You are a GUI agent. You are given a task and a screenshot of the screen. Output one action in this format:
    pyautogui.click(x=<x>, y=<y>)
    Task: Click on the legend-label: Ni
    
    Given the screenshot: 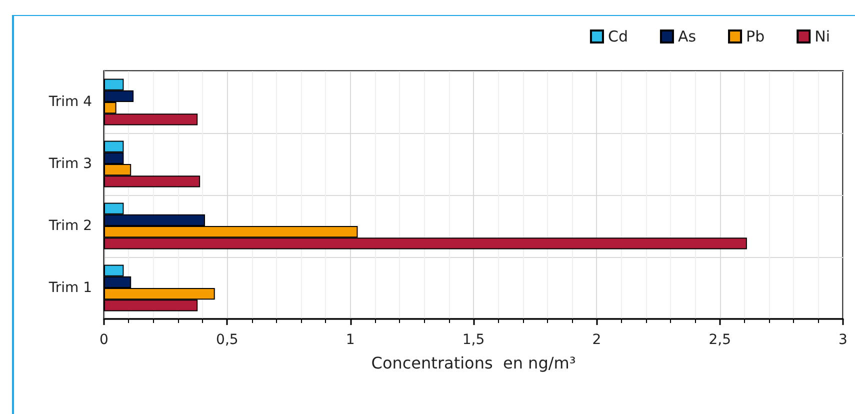 What is the action you would take?
    pyautogui.click(x=822, y=37)
    